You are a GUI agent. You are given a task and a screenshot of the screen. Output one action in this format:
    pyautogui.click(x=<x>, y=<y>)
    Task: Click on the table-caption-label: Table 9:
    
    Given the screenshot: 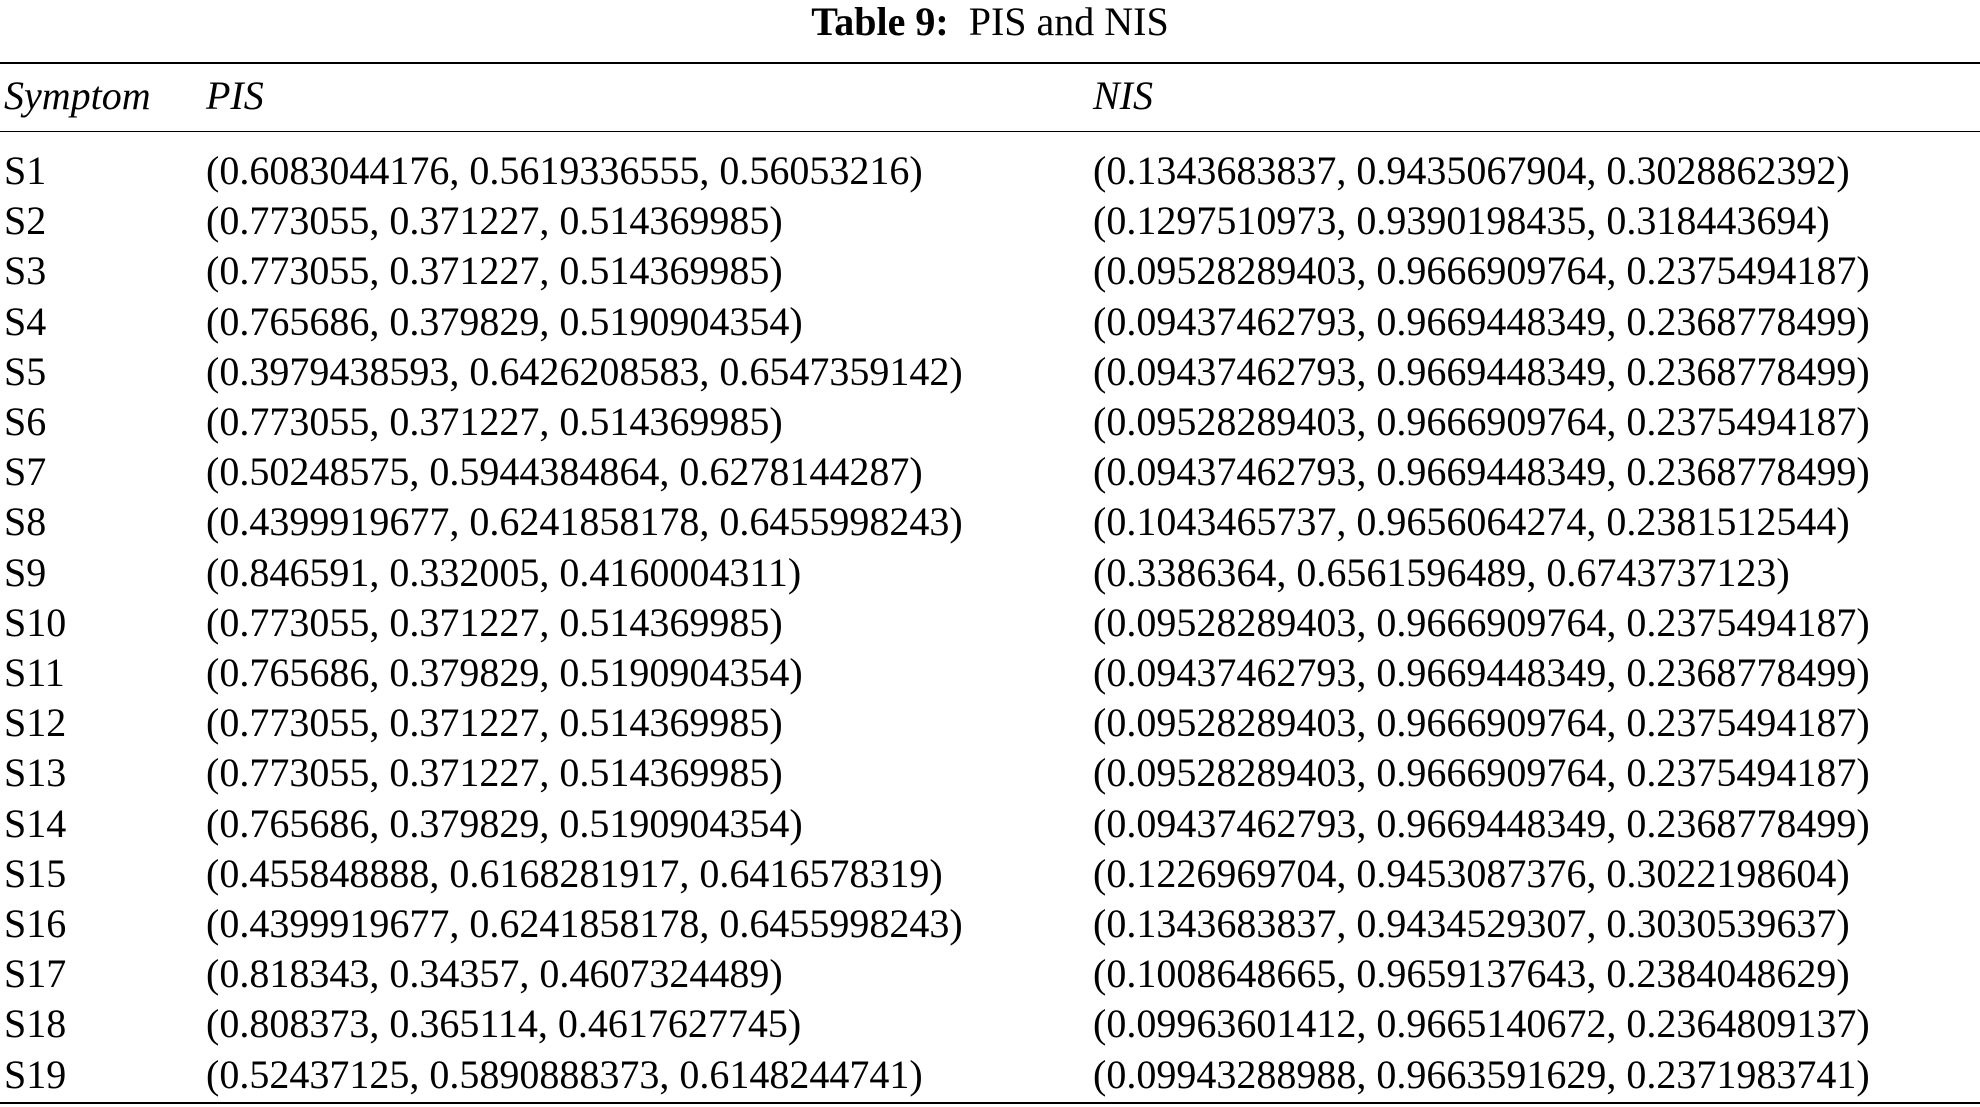 What is the action you would take?
    pyautogui.click(x=880, y=22)
    